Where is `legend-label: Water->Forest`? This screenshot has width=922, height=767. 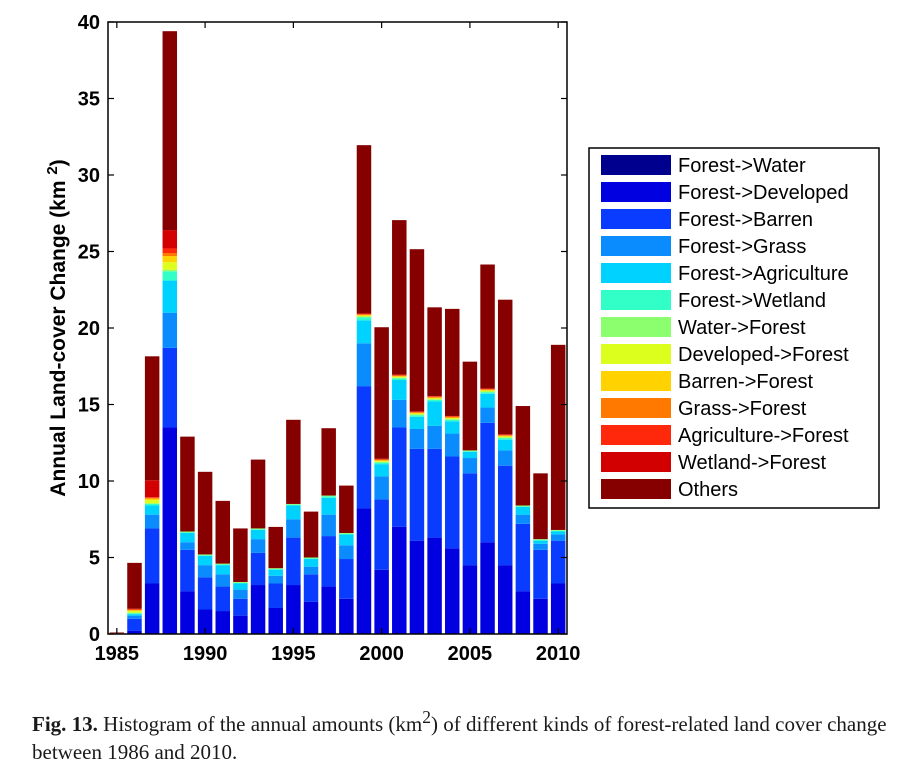 legend-label: Water->Forest is located at coordinates (742, 328).